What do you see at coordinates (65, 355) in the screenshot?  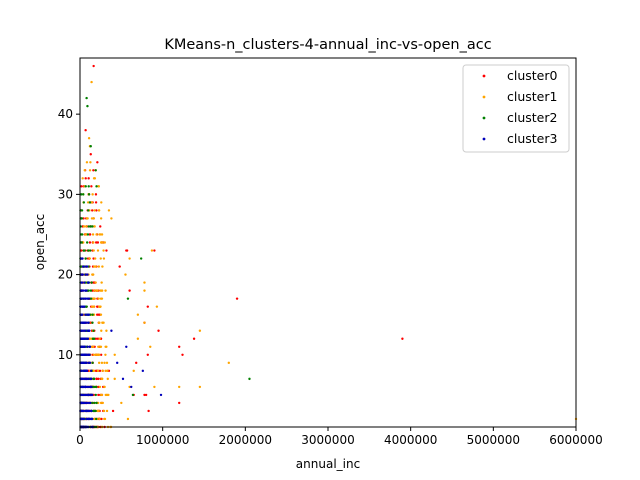 I see `y-tick-label: 10` at bounding box center [65, 355].